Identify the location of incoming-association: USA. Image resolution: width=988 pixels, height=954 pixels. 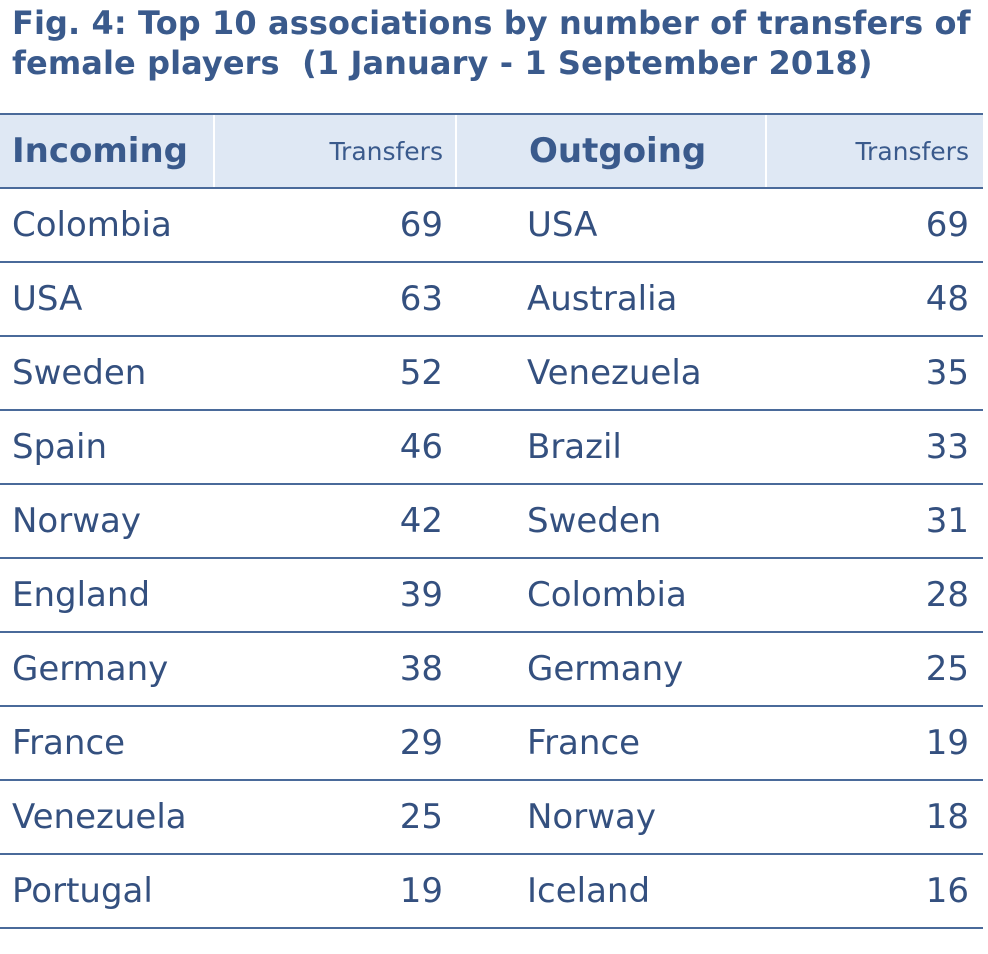
(47, 299).